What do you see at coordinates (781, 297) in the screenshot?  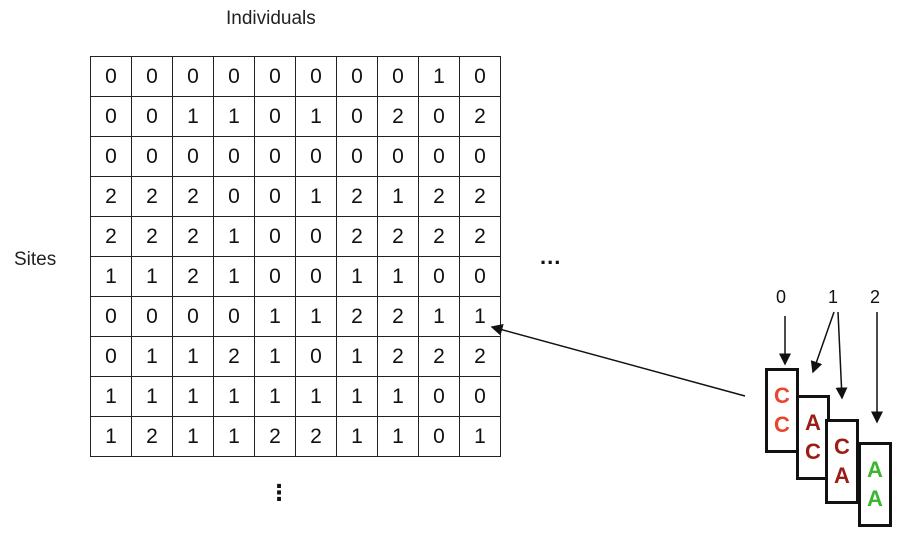 I see `key-label-0: 0` at bounding box center [781, 297].